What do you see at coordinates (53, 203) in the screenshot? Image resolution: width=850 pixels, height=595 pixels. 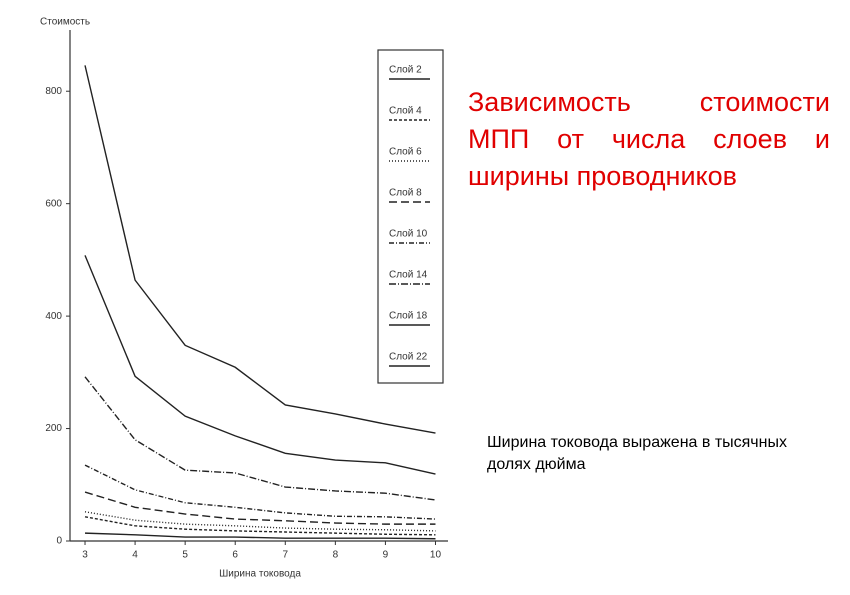 I see `y-tick-label: 600` at bounding box center [53, 203].